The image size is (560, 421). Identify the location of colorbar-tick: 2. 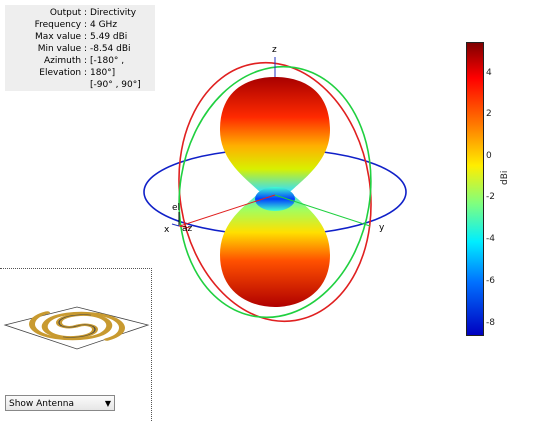
(489, 114).